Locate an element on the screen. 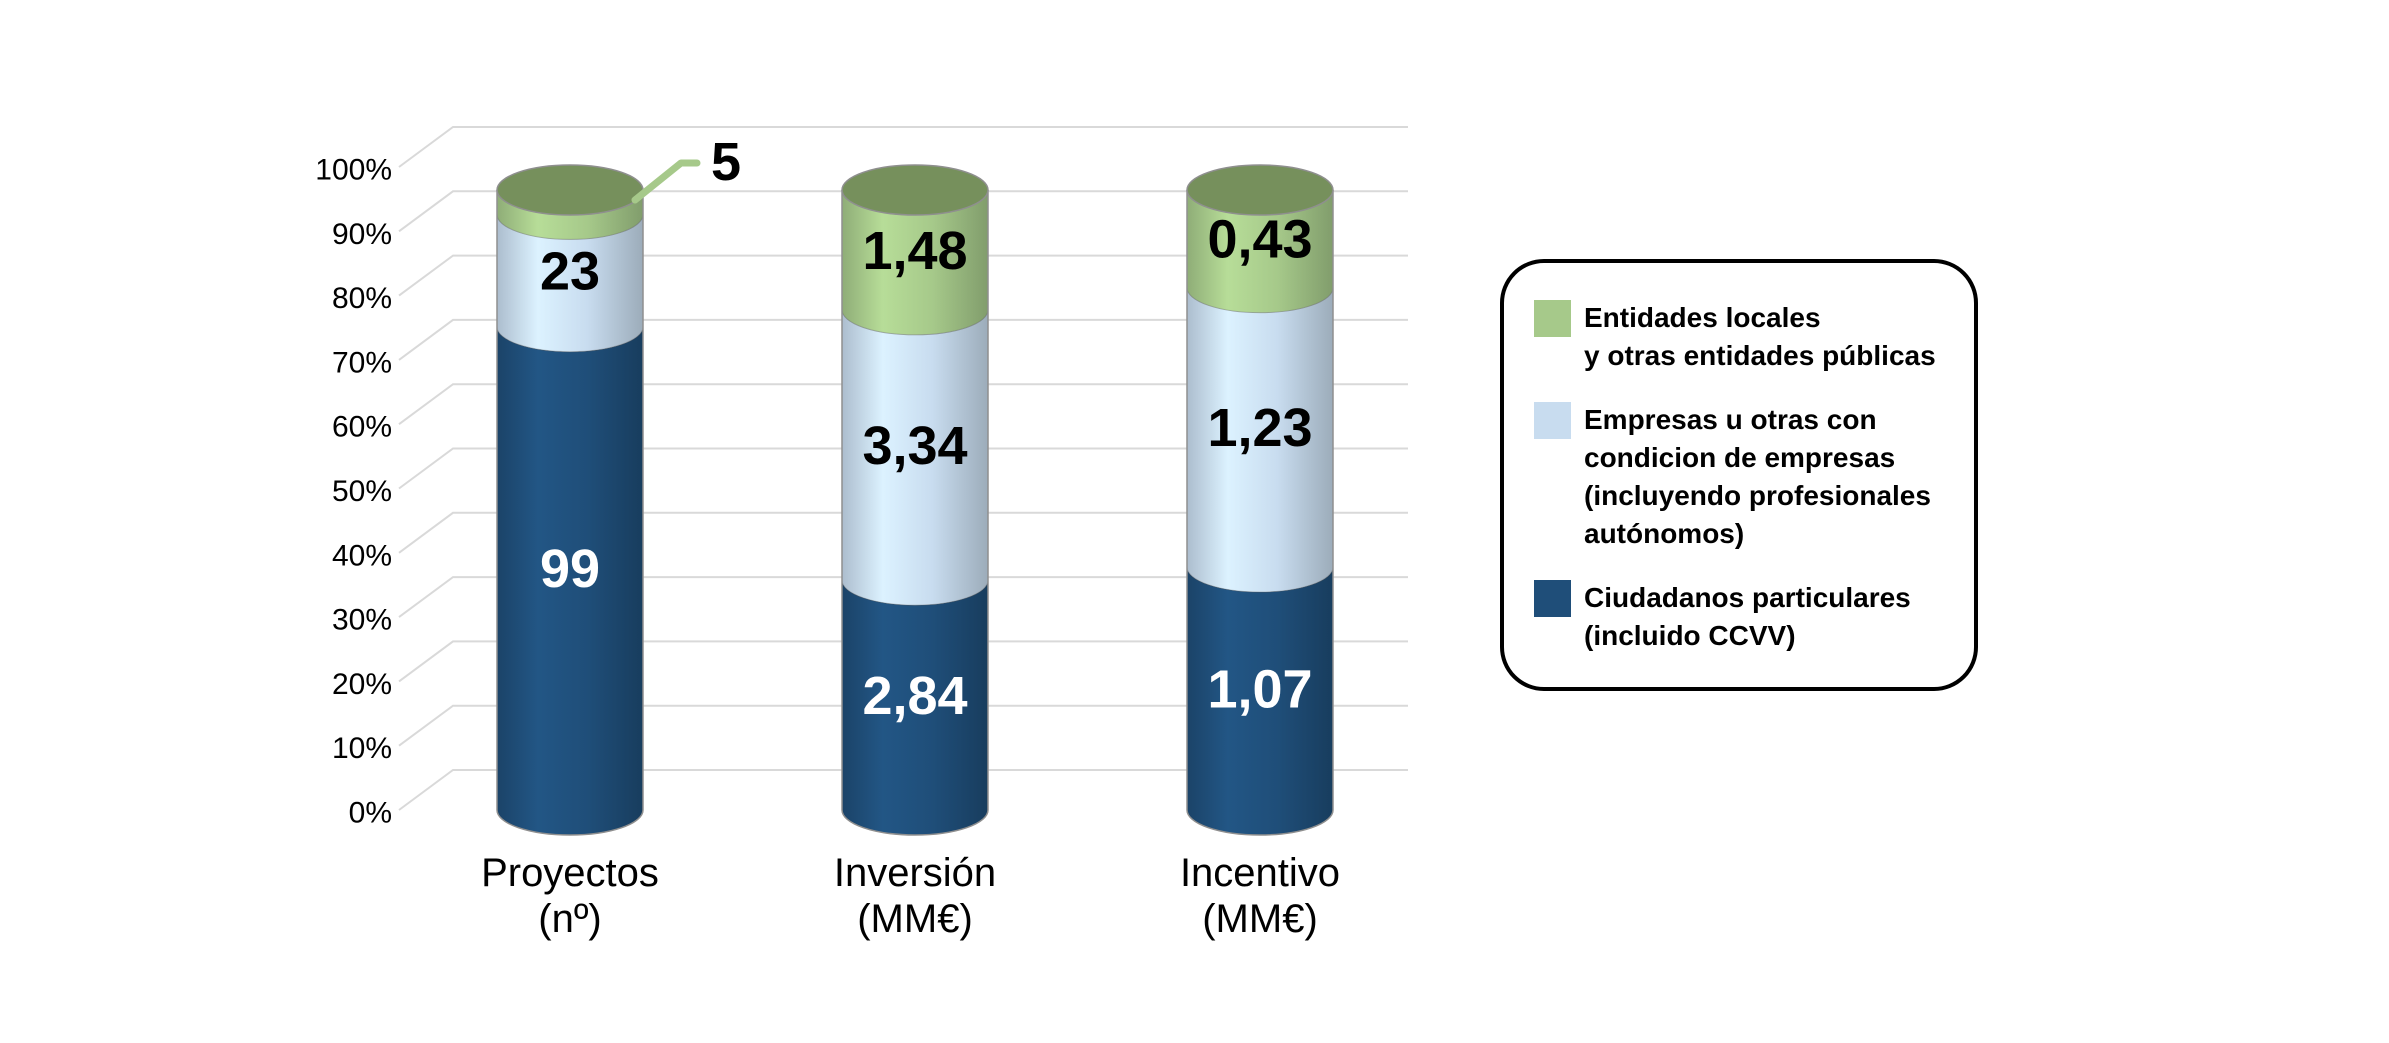 This screenshot has width=2389, height=1043. legend-swatch-ciudadanos is located at coordinates (1552, 598).